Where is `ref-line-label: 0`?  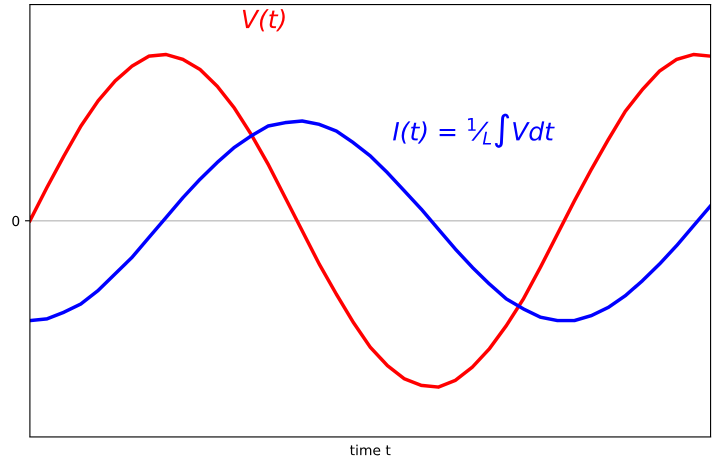 ref-line-label: 0 is located at coordinates (16, 221).